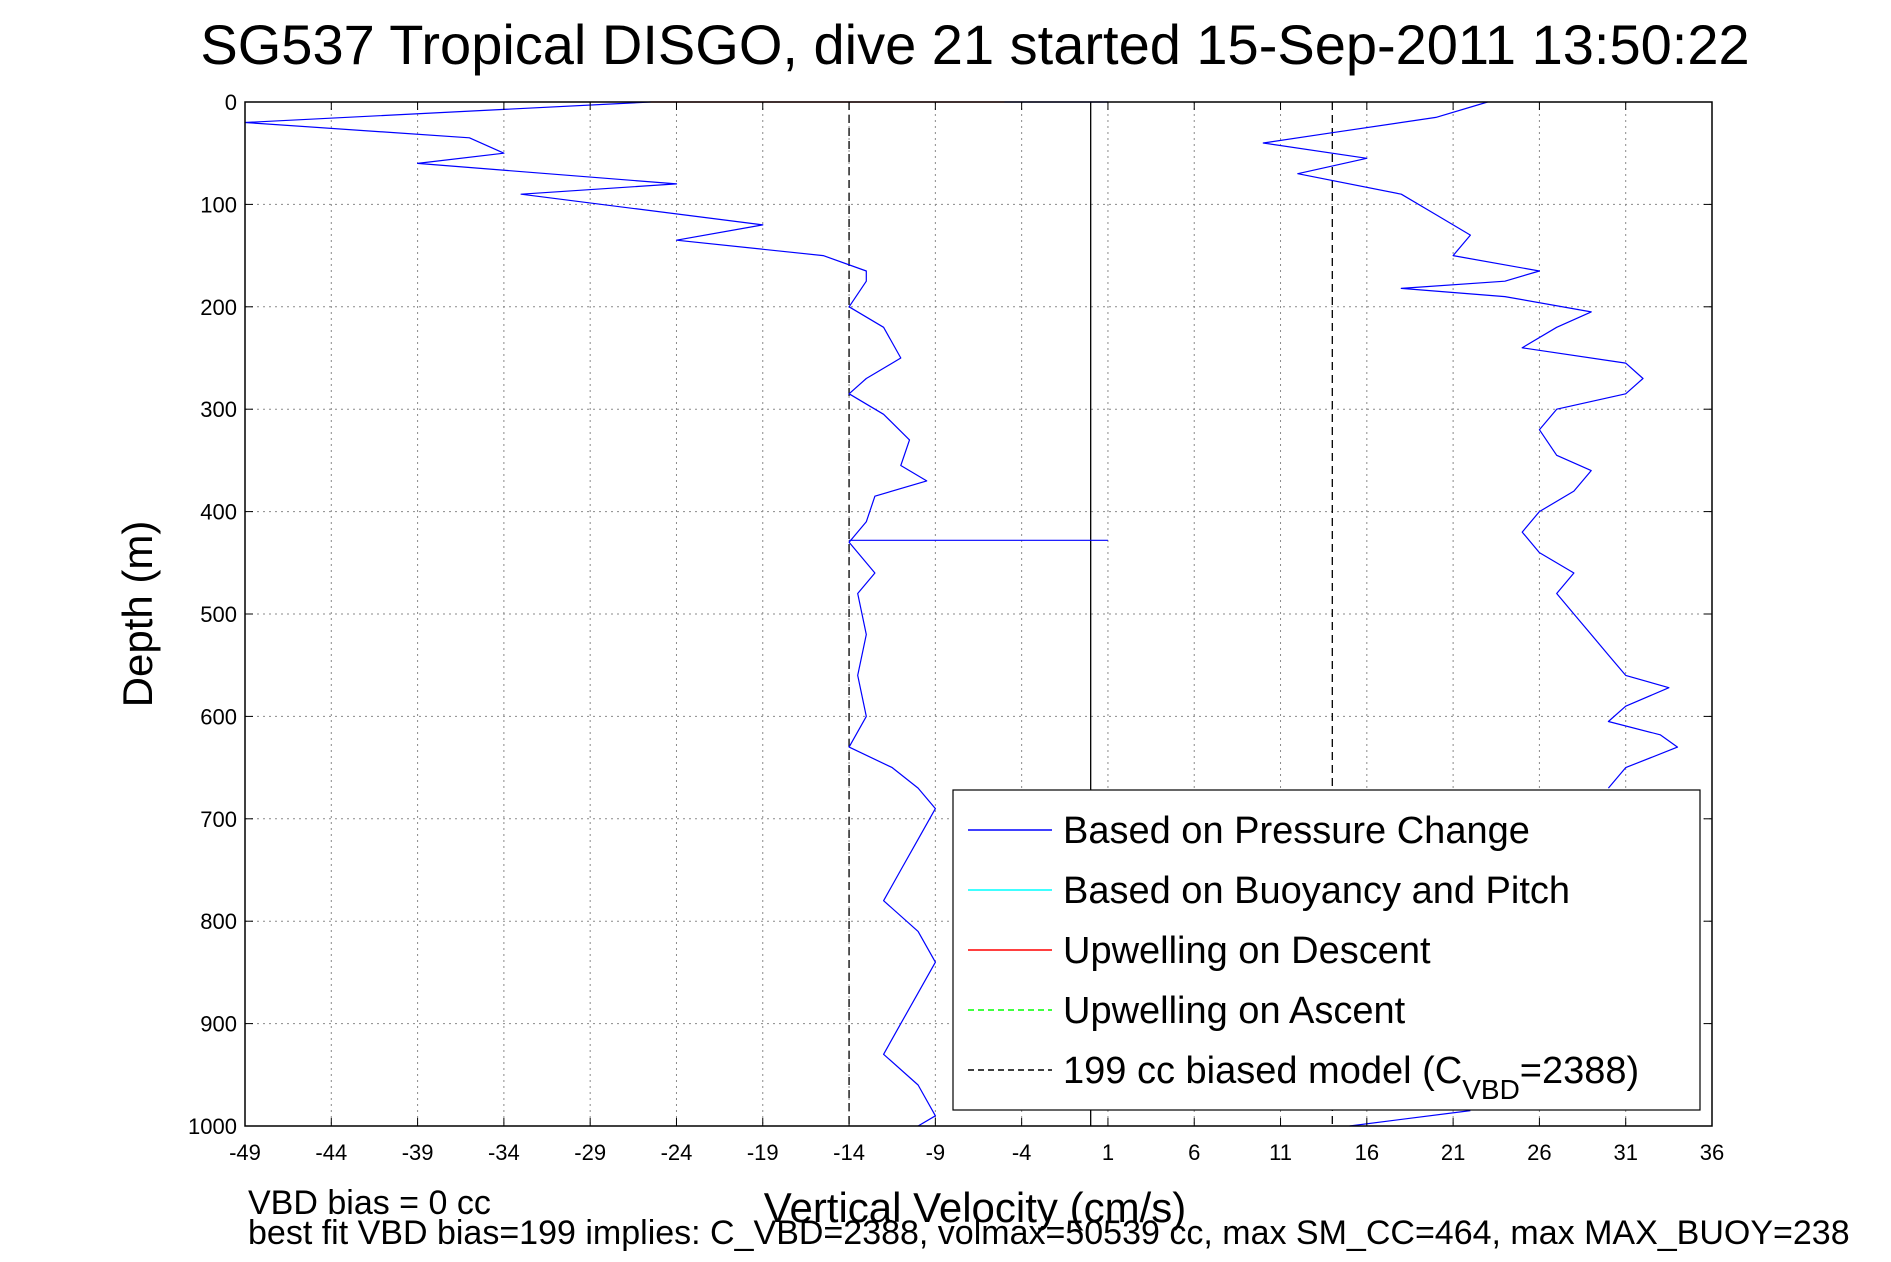  What do you see at coordinates (1625, 1152) in the screenshot?
I see `x-tick-label: 31` at bounding box center [1625, 1152].